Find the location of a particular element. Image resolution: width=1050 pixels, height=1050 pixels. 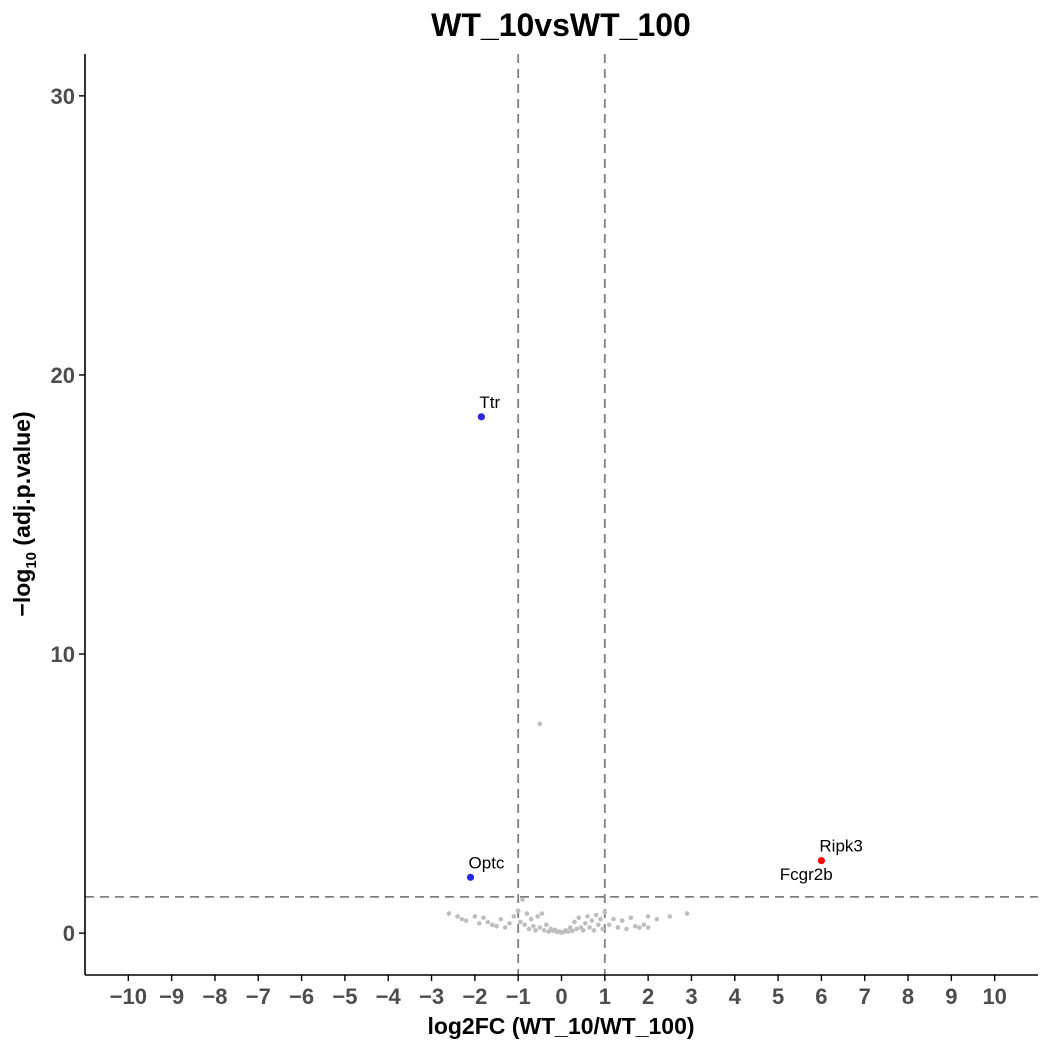

x-tick-label-3: −7 is located at coordinates (258, 996).